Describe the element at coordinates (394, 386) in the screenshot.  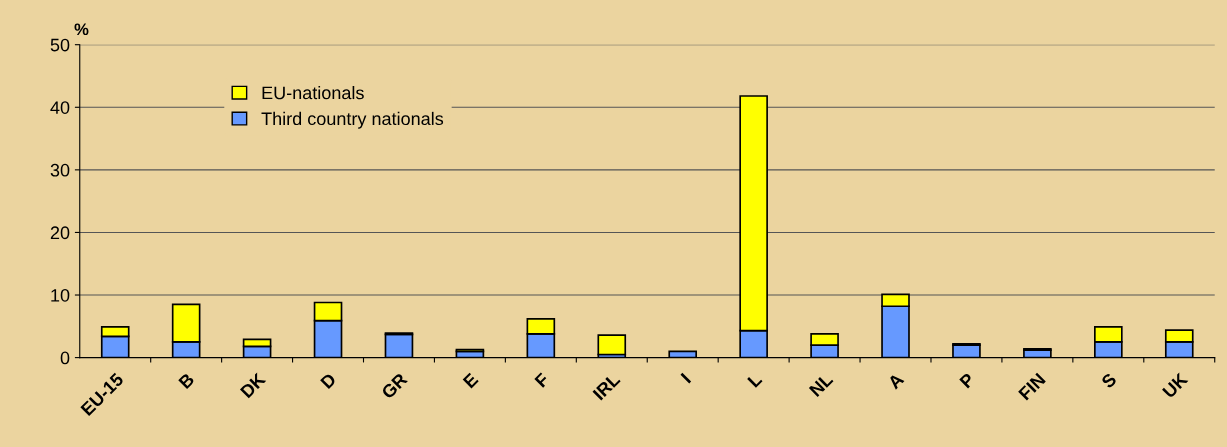
I see `x-tick-label: GR` at that location.